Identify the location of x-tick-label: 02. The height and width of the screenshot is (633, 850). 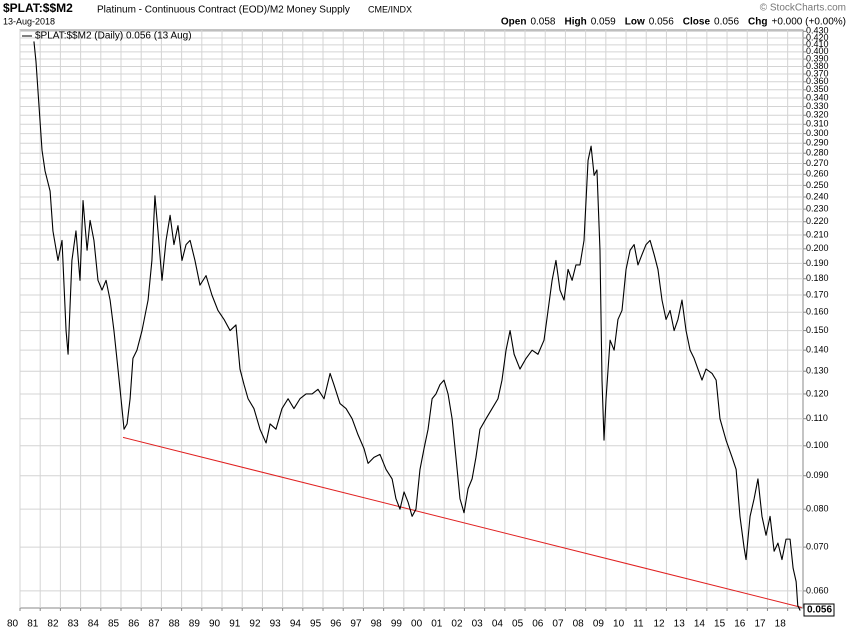
(457, 624).